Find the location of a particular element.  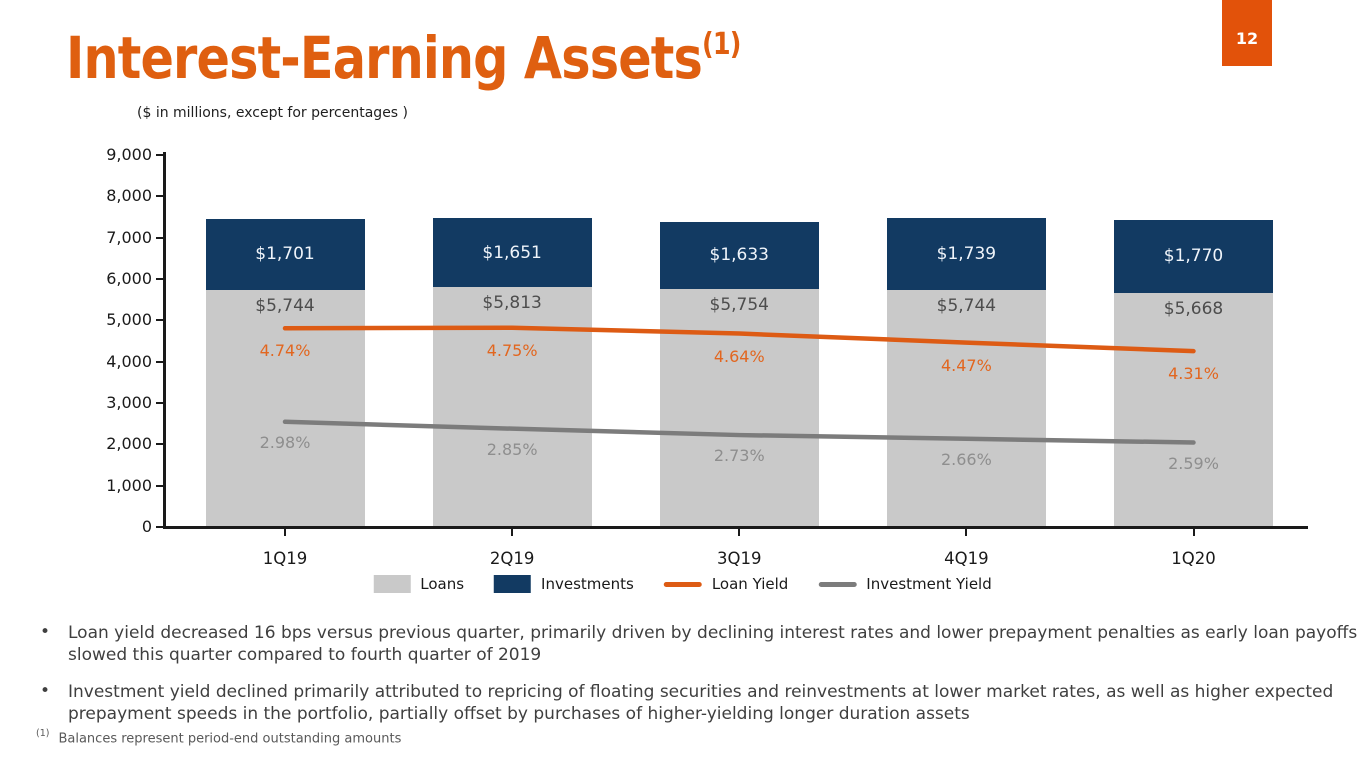

page-number: 12 is located at coordinates (1247, 38).